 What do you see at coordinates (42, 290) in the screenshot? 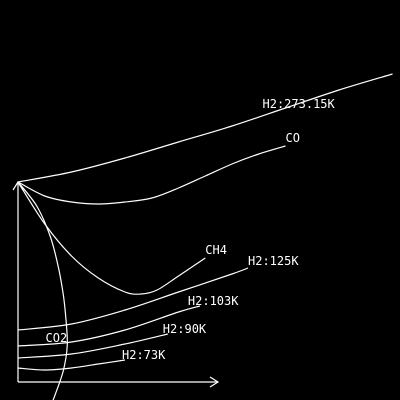
I see `series-line-co2` at bounding box center [42, 290].